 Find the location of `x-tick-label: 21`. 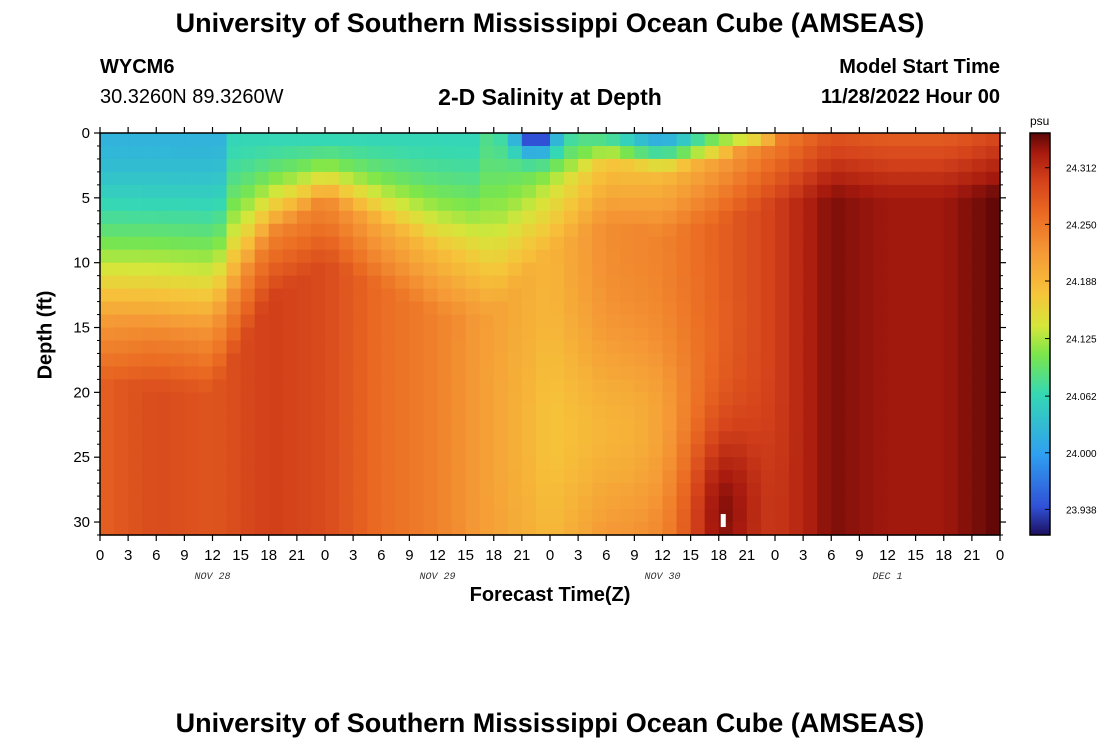

x-tick-label: 21 is located at coordinates (747, 555).